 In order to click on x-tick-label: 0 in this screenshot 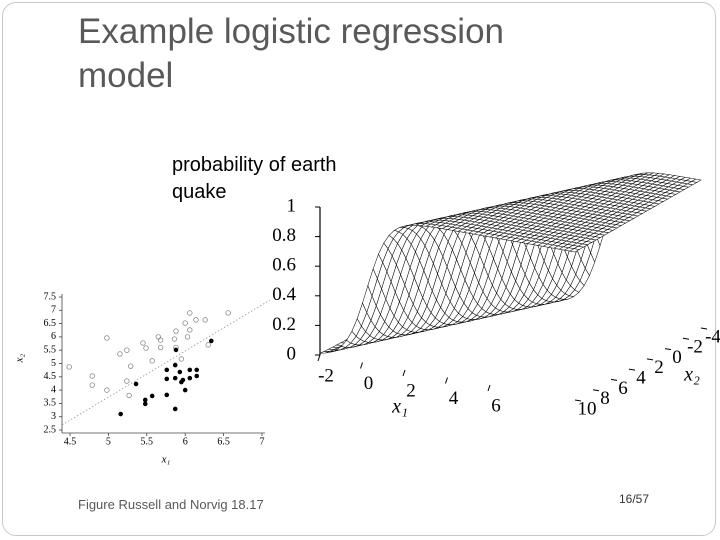, I will do `click(369, 383)`.